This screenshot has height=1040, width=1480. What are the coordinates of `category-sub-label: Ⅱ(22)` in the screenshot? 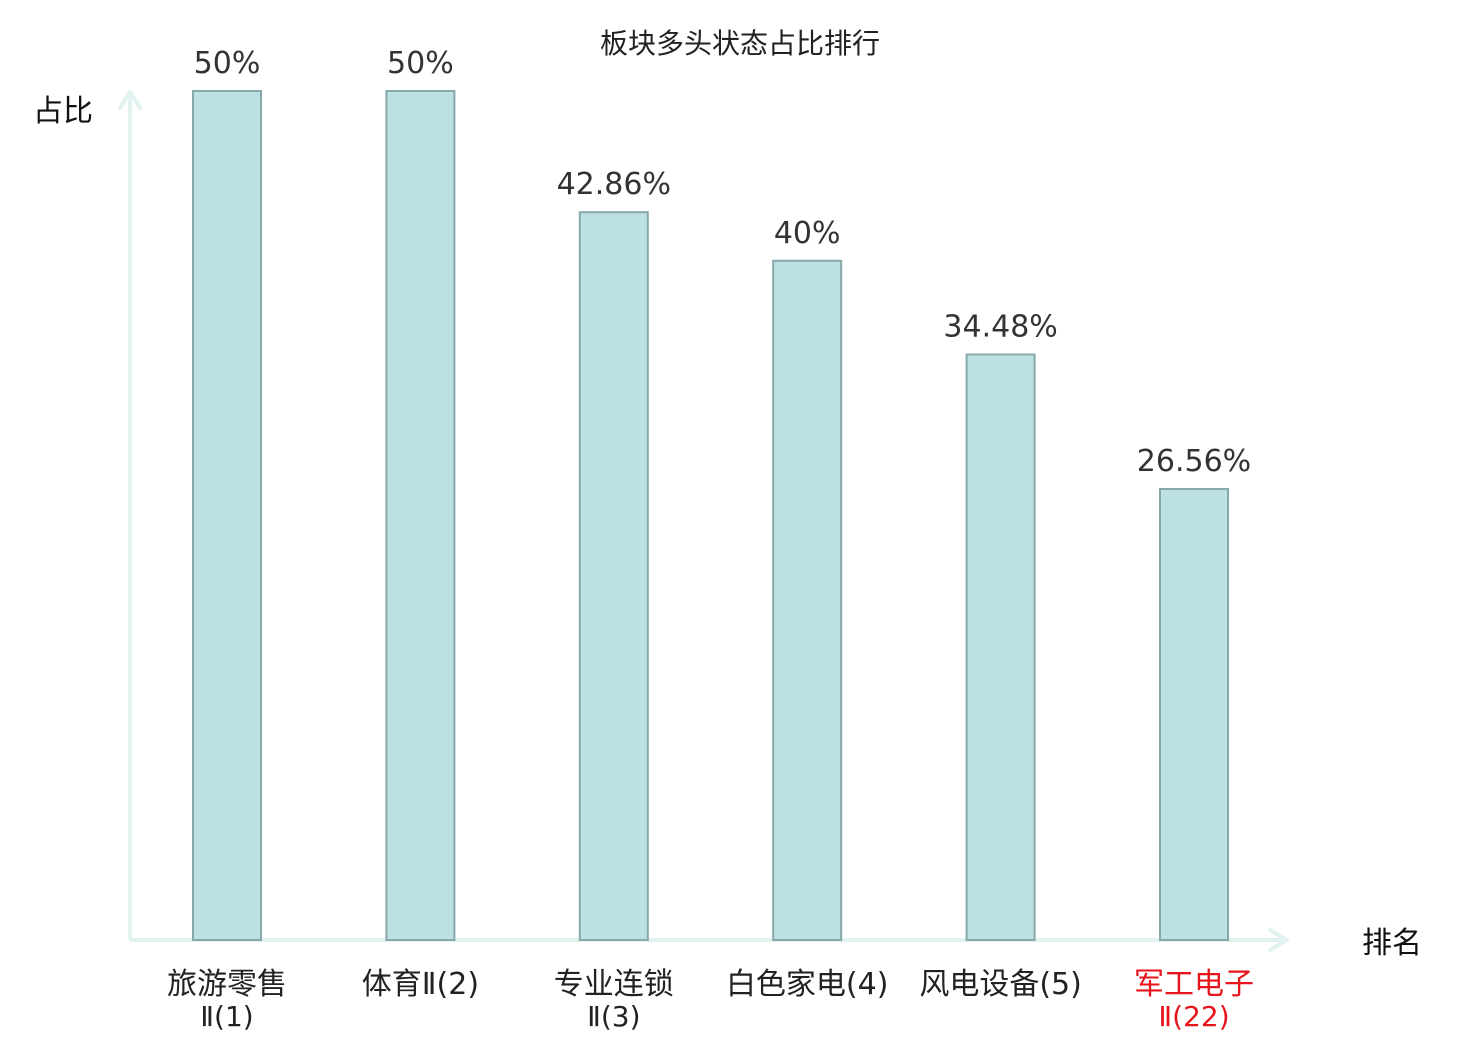 It's located at (1193, 1016).